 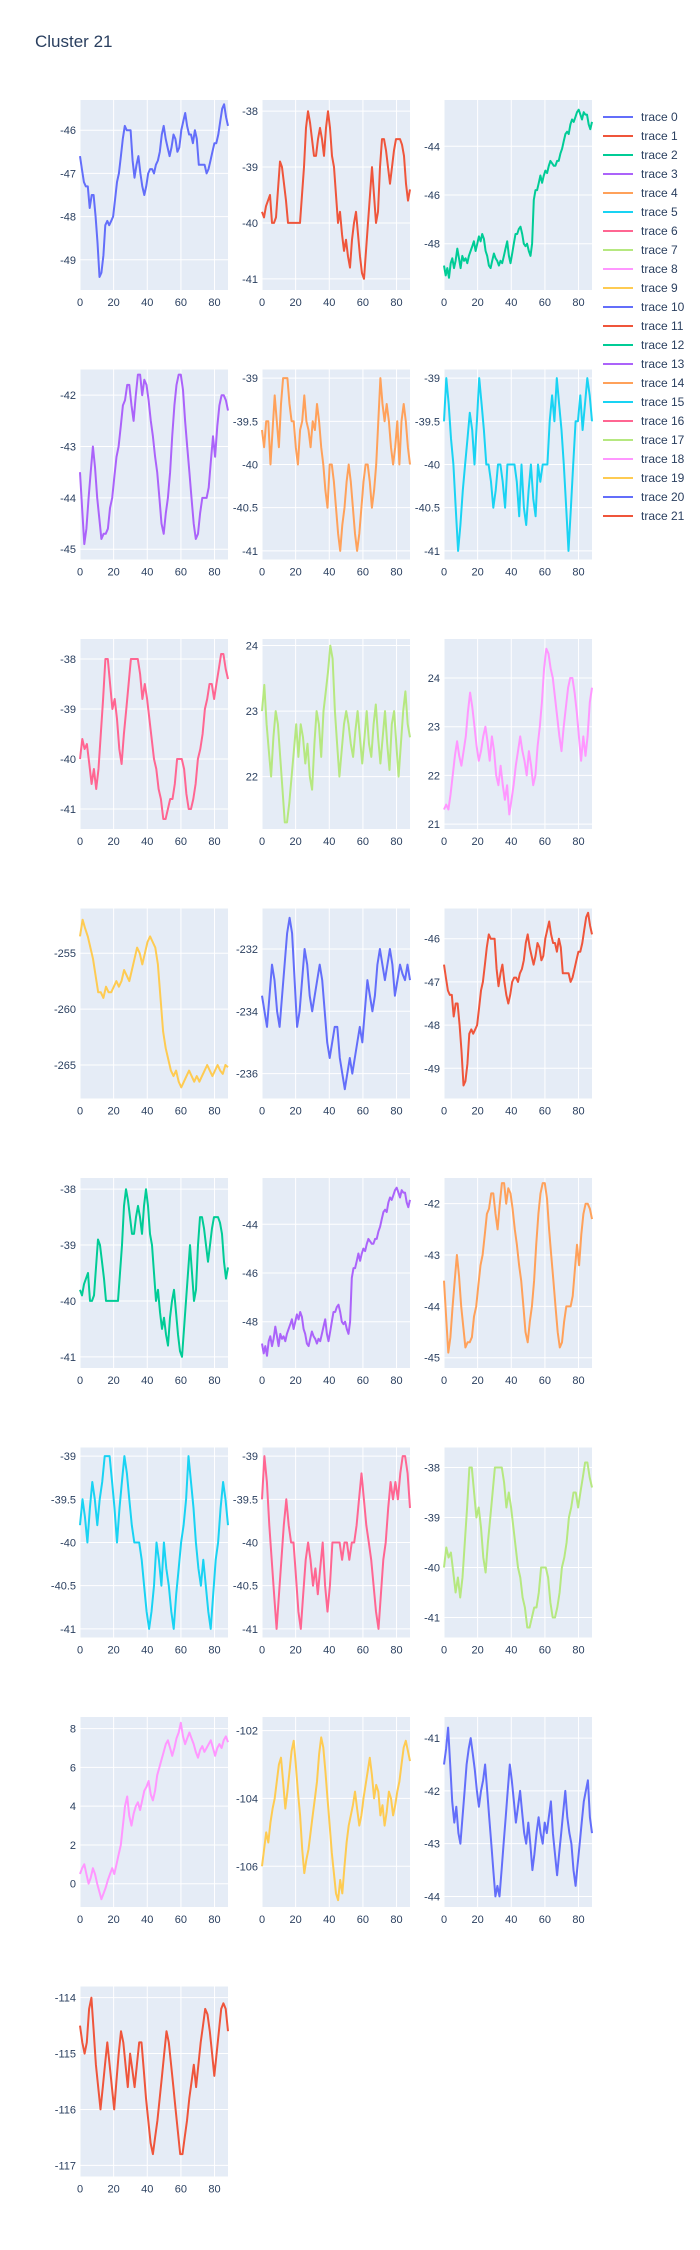 I want to click on y-tick-label: 23, so click(x=252, y=712).